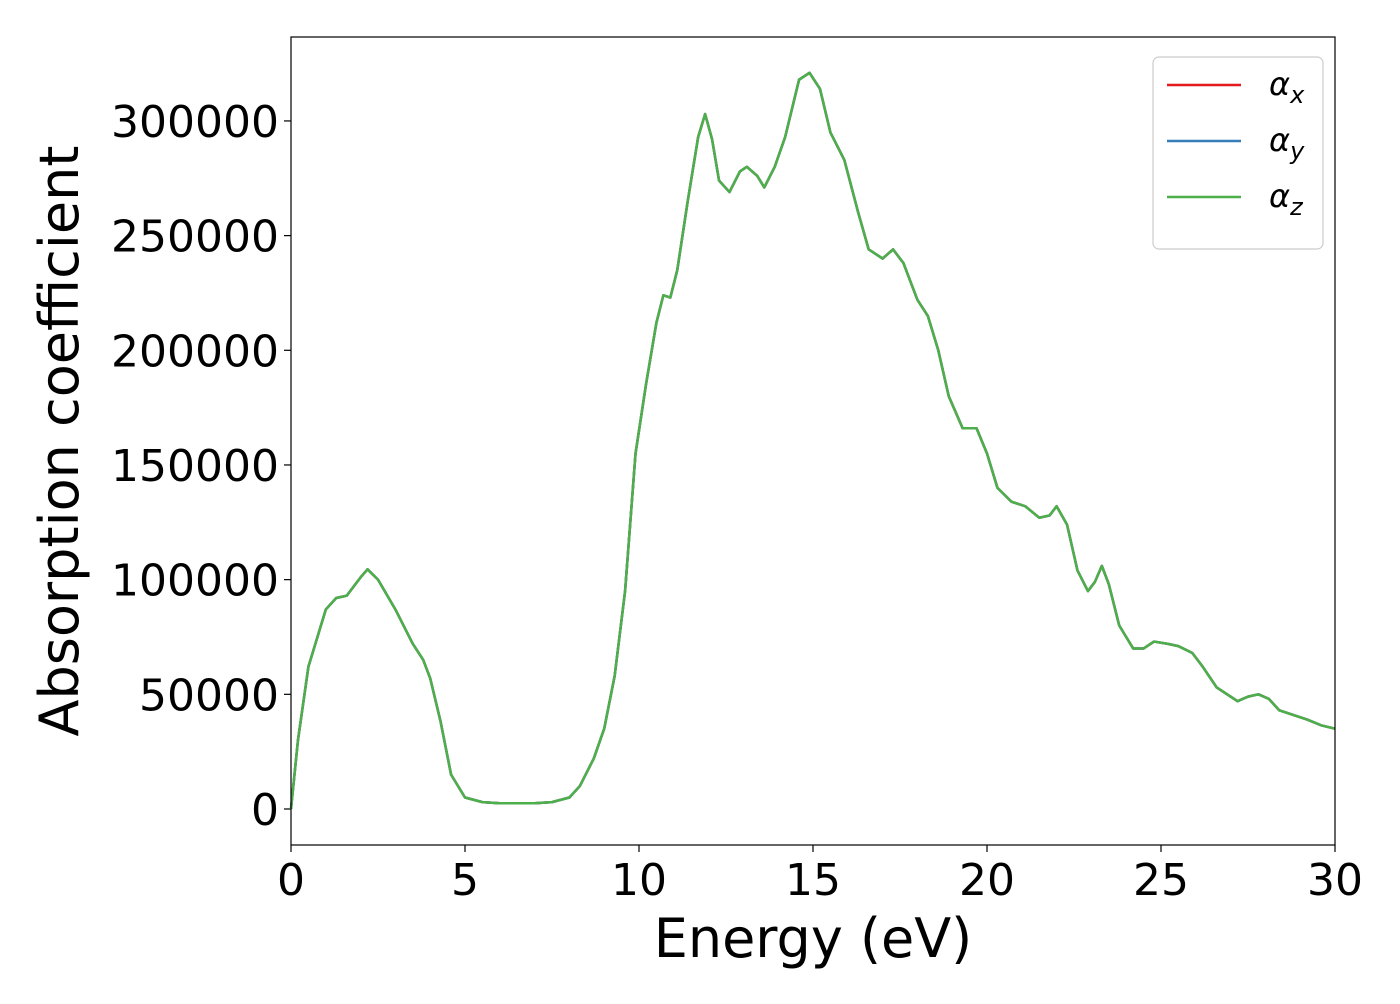  Describe the element at coordinates (195, 237) in the screenshot. I see `y-tick-label: 250000` at that location.